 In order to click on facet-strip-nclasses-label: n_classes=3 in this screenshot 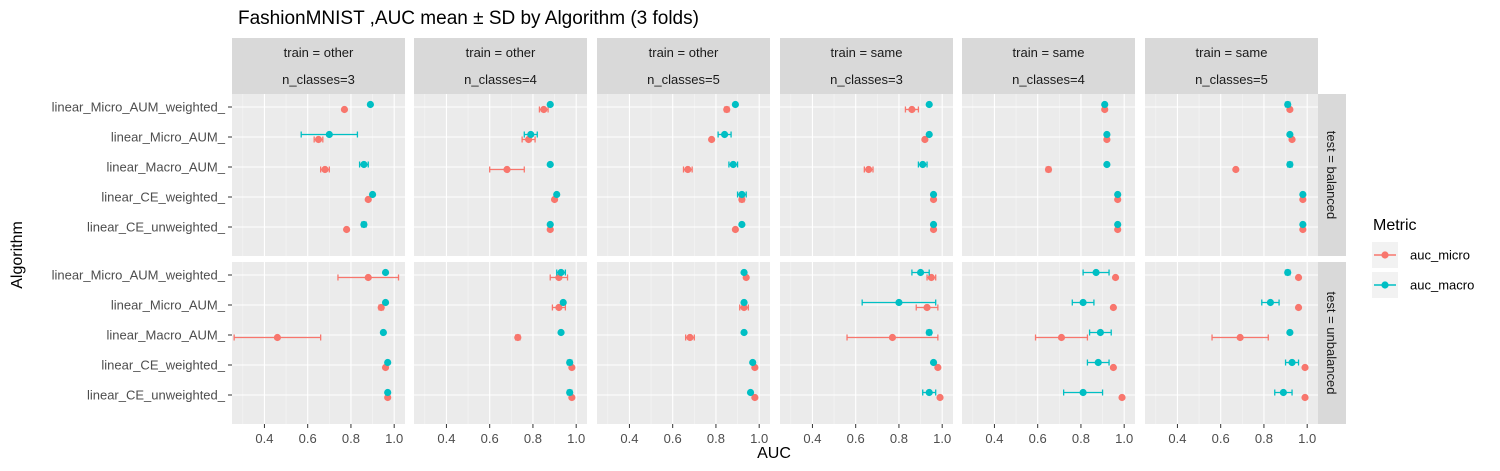, I will do `click(318, 79)`.